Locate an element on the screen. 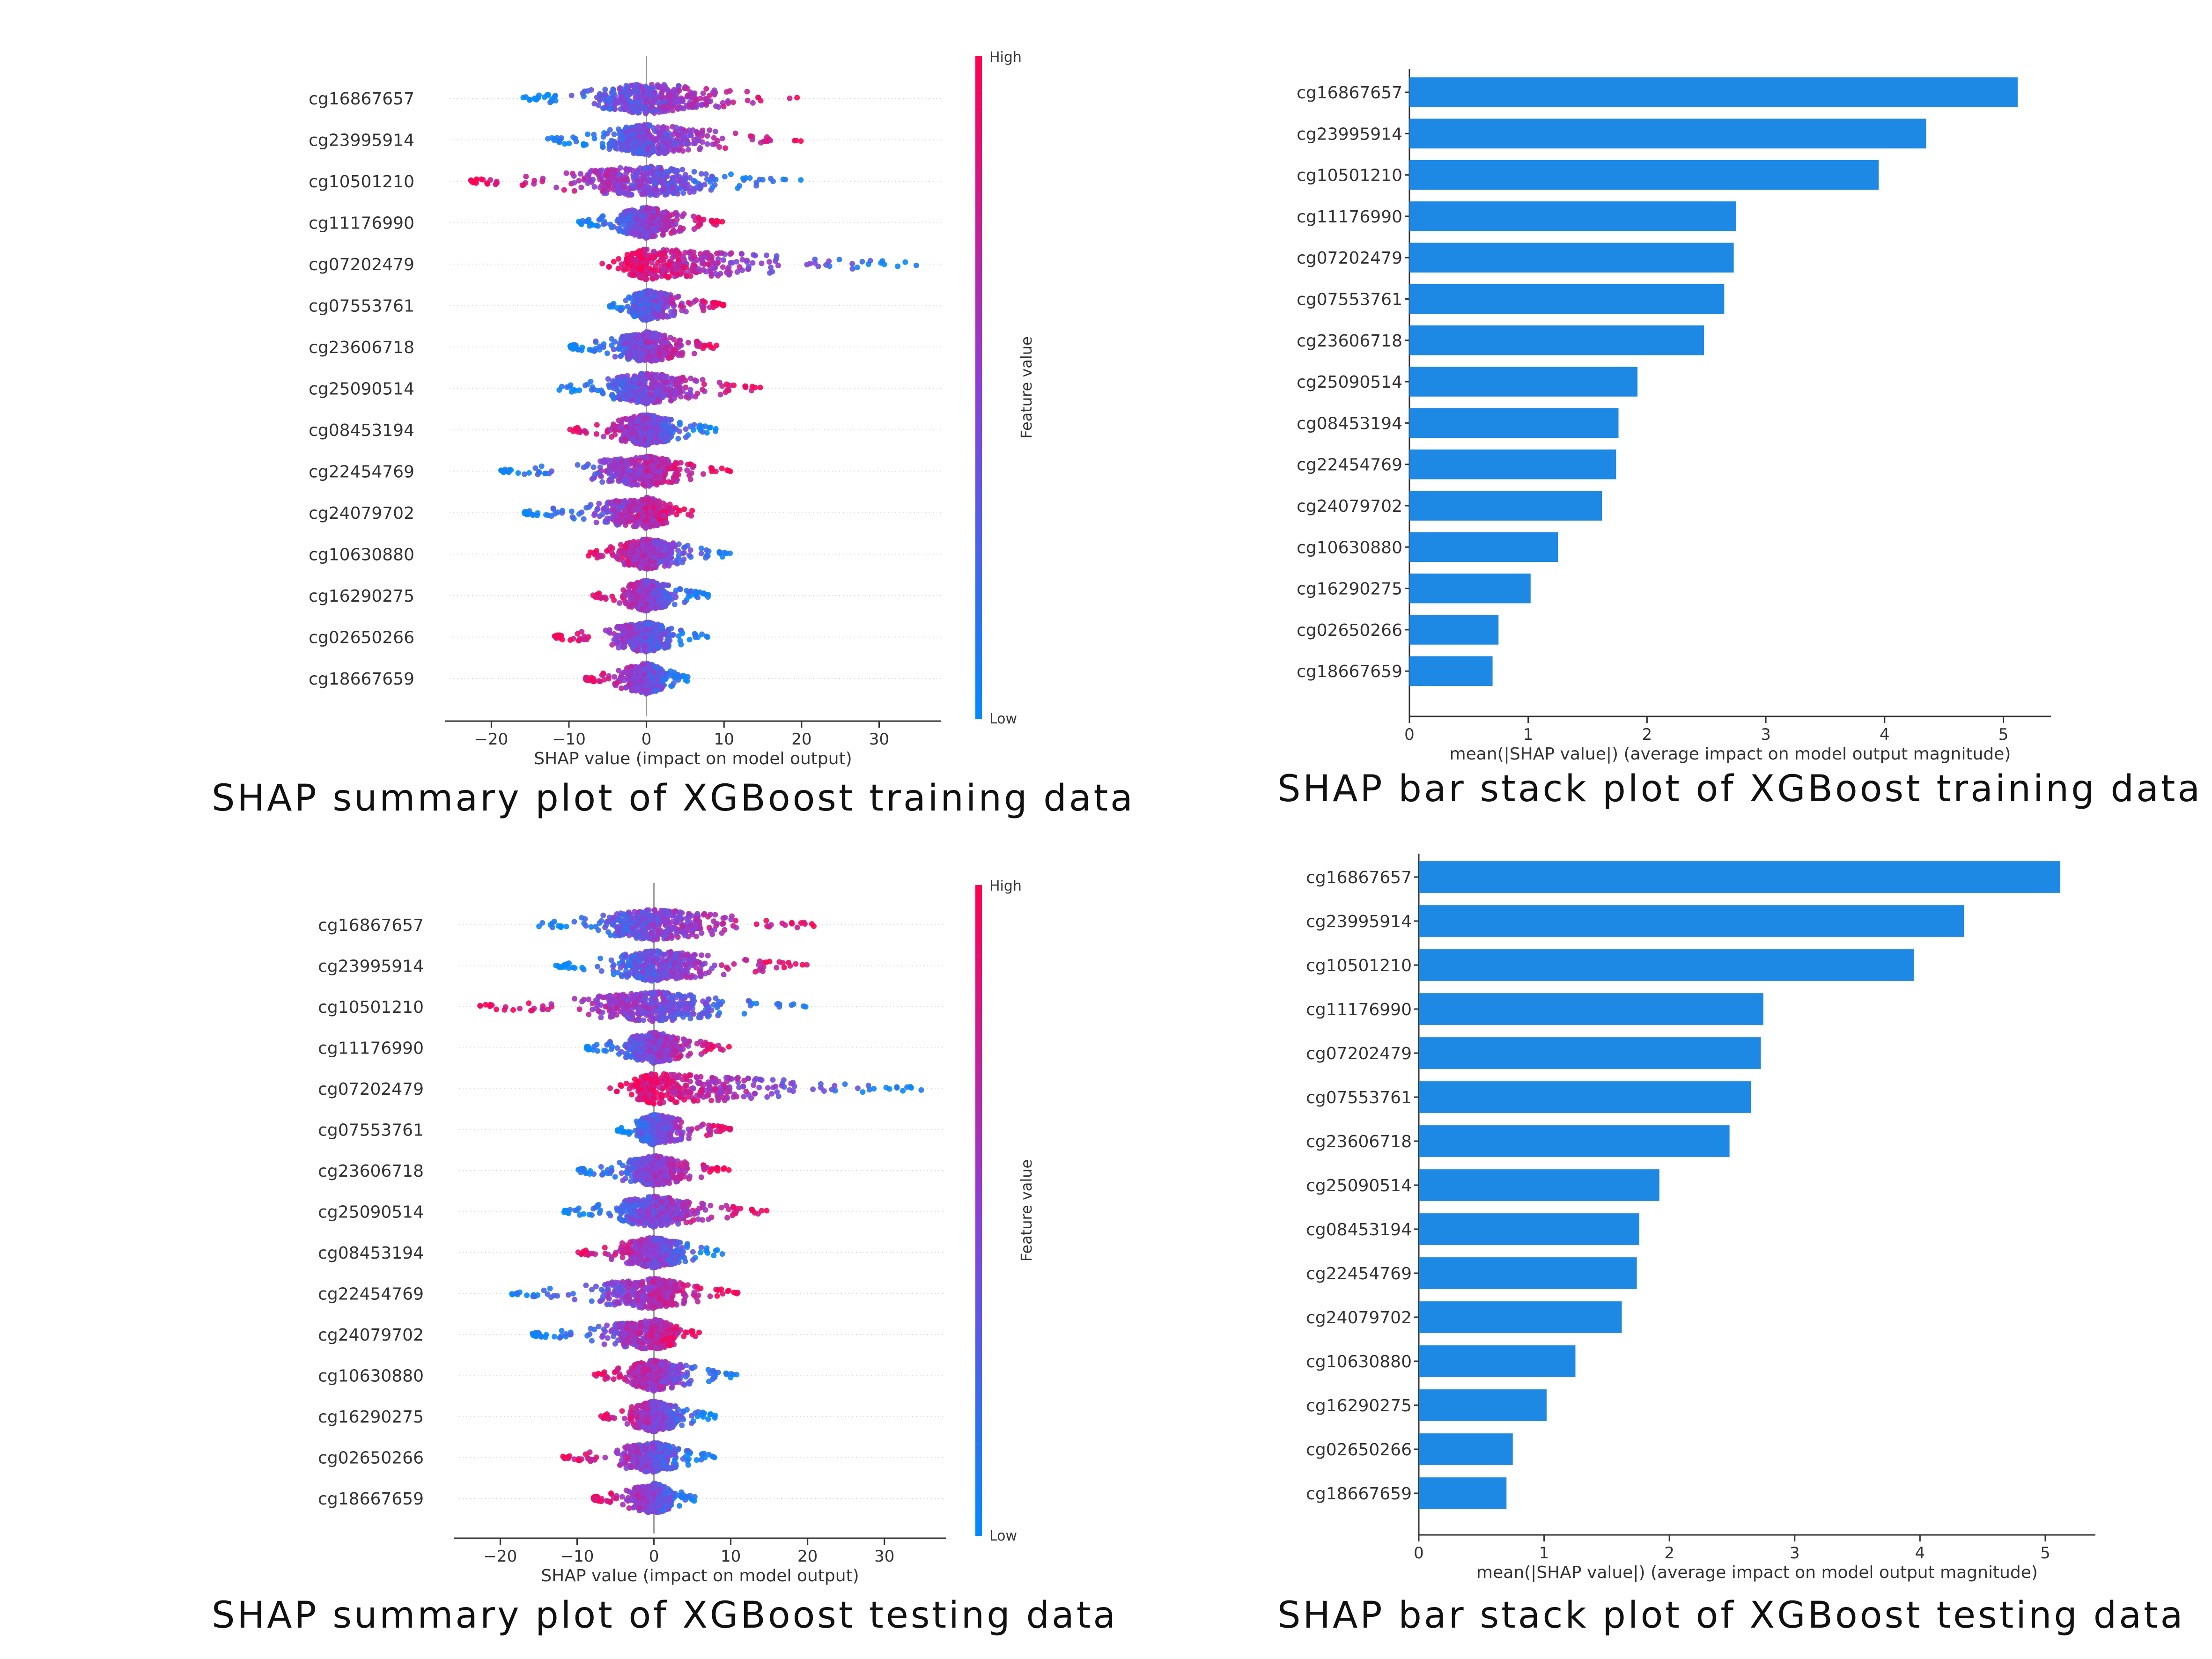  feature-label: cg24079702 is located at coordinates (361, 514).